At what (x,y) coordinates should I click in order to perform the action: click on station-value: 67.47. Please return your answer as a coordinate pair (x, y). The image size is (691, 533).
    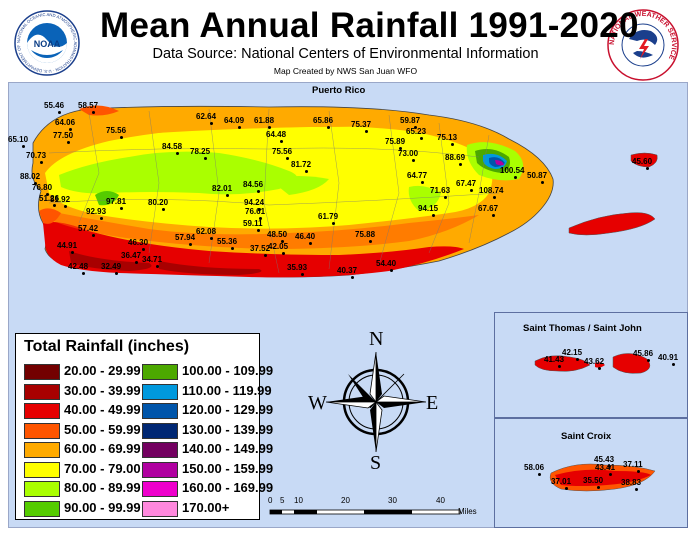
    Looking at the image, I should click on (466, 183).